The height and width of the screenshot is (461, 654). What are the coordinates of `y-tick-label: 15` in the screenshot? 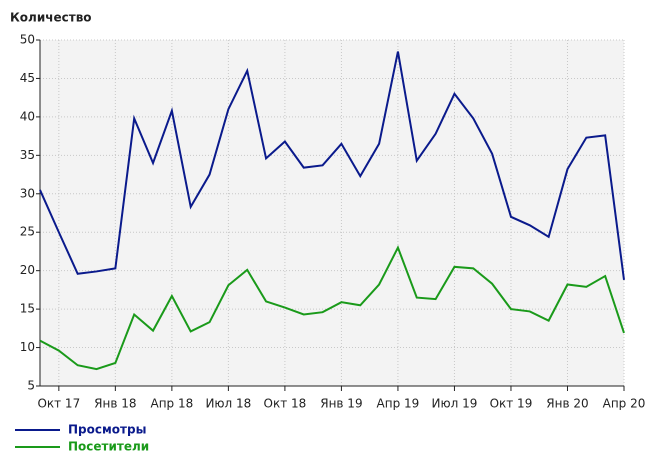 It's located at (27, 309).